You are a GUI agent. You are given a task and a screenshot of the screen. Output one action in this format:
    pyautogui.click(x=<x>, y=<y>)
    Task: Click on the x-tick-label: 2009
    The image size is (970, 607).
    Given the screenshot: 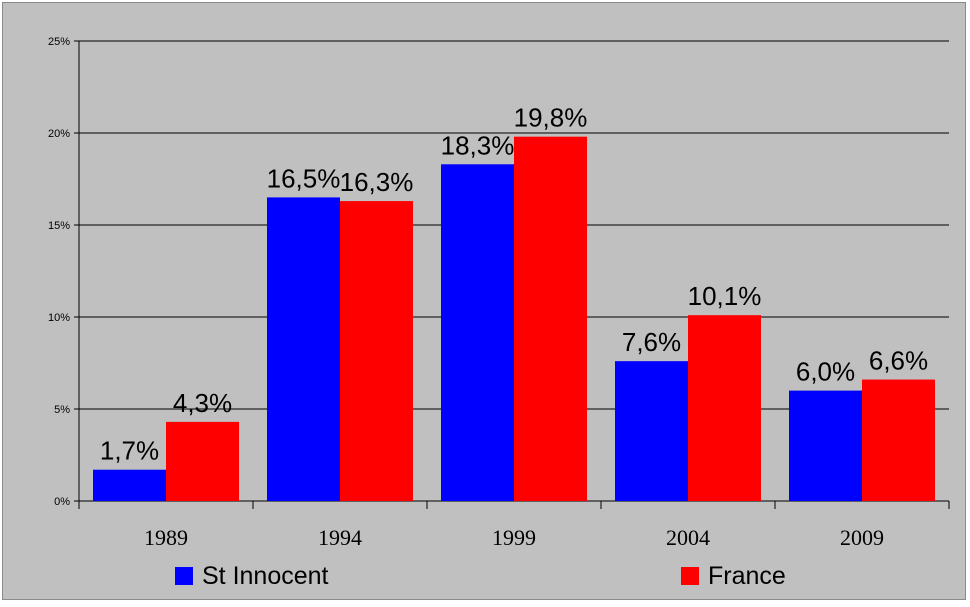 What is the action you would take?
    pyautogui.click(x=862, y=537)
    